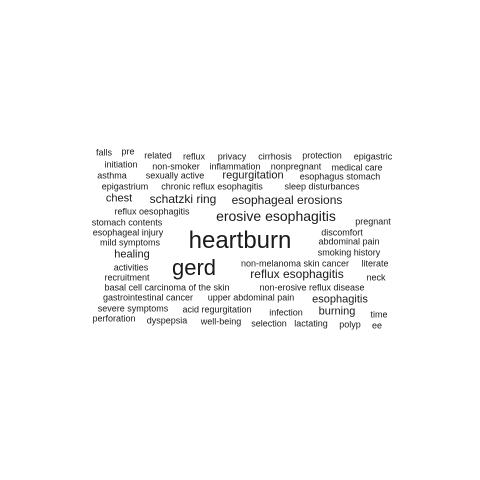  What do you see at coordinates (127, 222) in the screenshot?
I see `word: stomach contents` at bounding box center [127, 222].